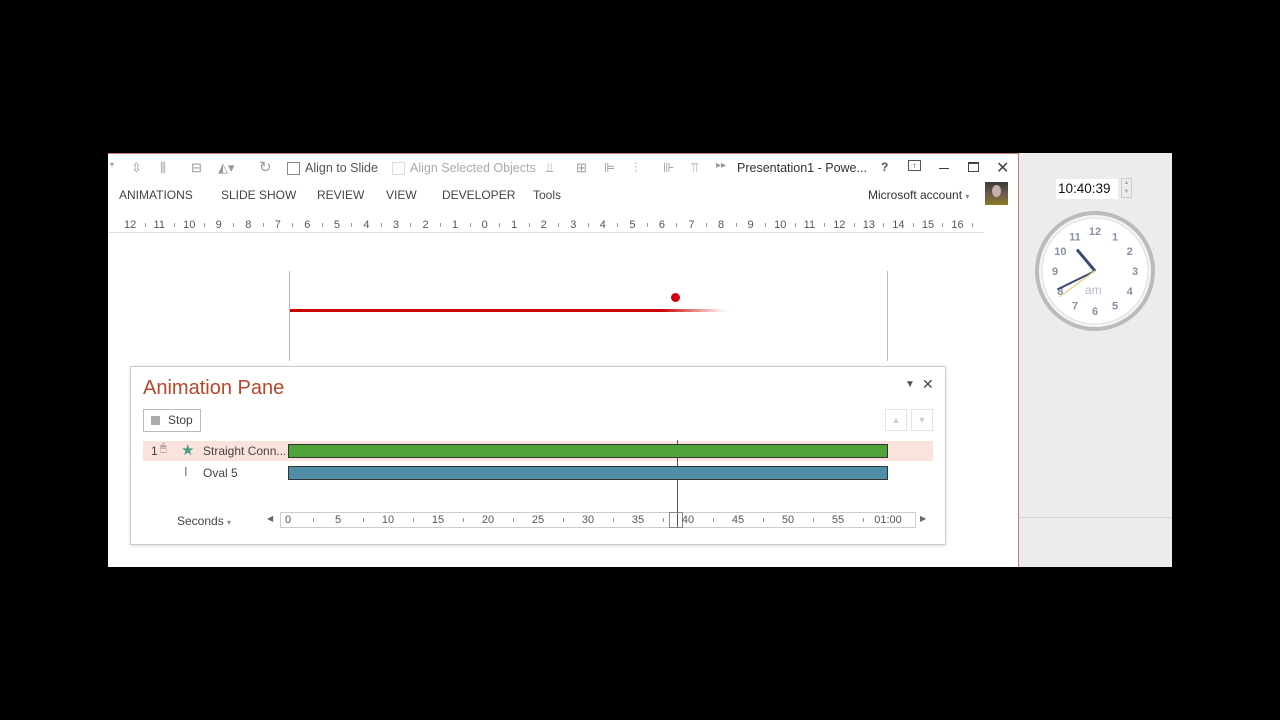 The width and height of the screenshot is (1280, 720). Describe the element at coordinates (915, 195) in the screenshot. I see `account-label: Microsoft account` at that location.